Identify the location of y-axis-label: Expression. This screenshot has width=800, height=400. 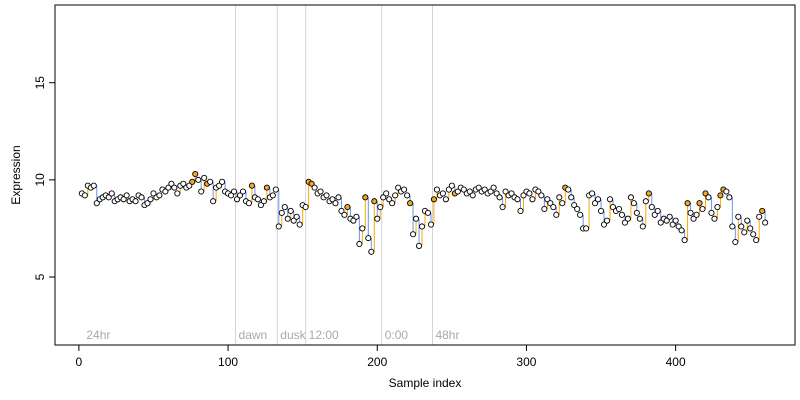
(16, 174).